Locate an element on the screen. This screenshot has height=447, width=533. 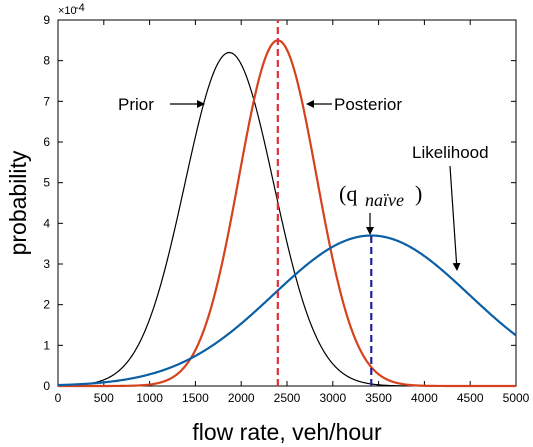
annotation-q-naive-sub: naïve is located at coordinates (384, 200).